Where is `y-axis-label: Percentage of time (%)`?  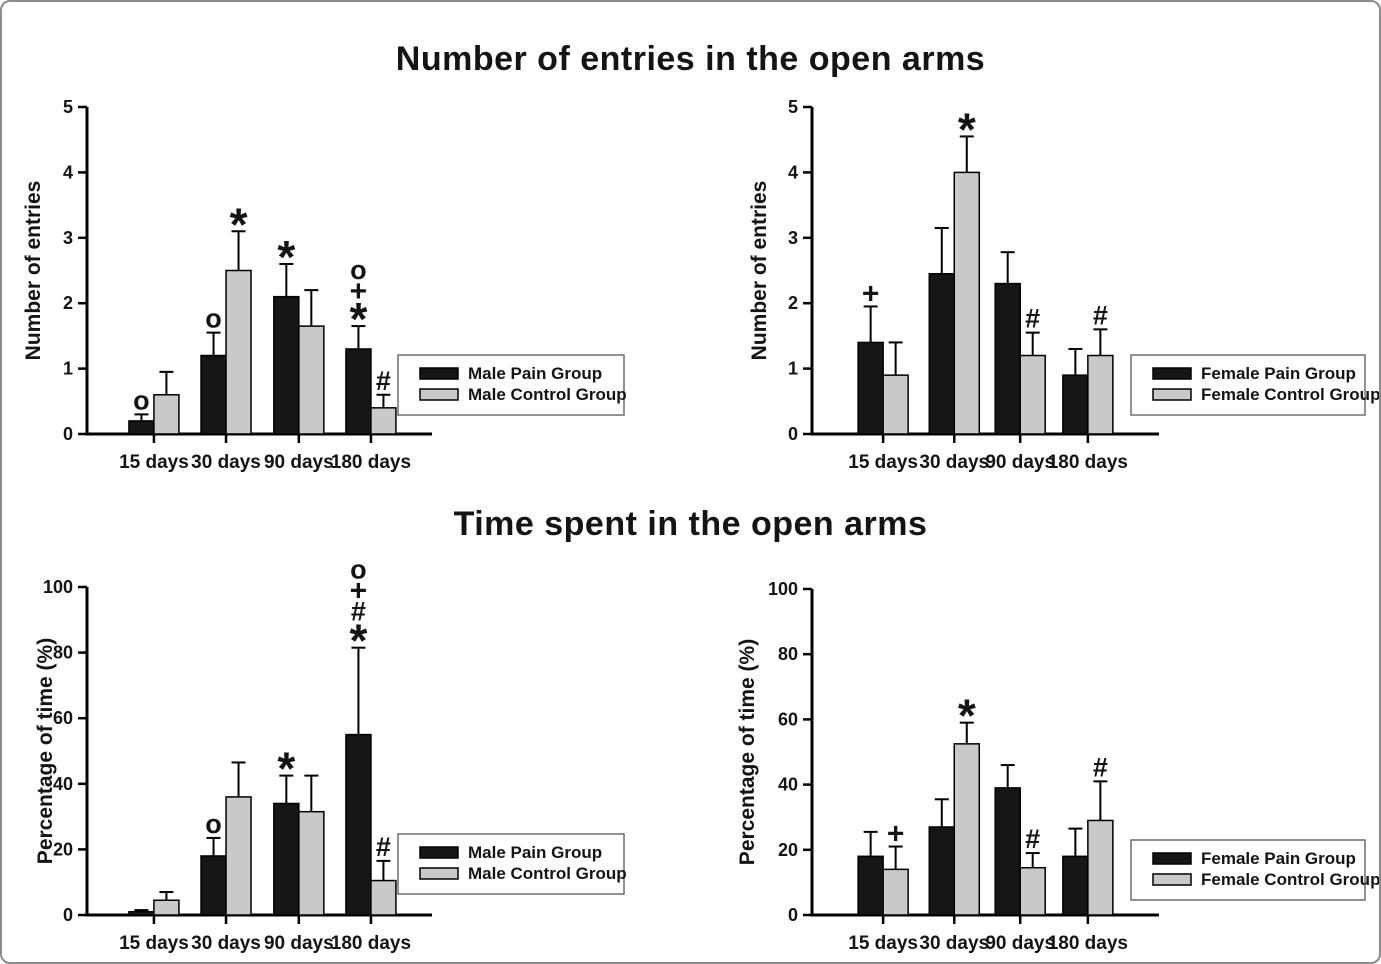
y-axis-label: Percentage of time (%) is located at coordinates (45, 751).